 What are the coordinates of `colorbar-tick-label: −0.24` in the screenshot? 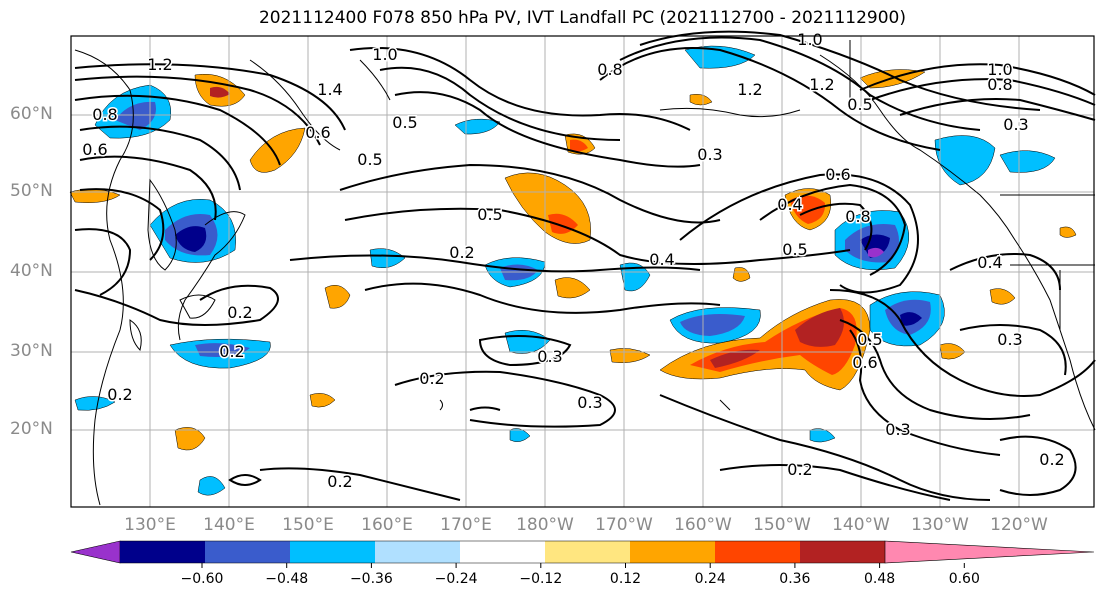 It's located at (456, 579).